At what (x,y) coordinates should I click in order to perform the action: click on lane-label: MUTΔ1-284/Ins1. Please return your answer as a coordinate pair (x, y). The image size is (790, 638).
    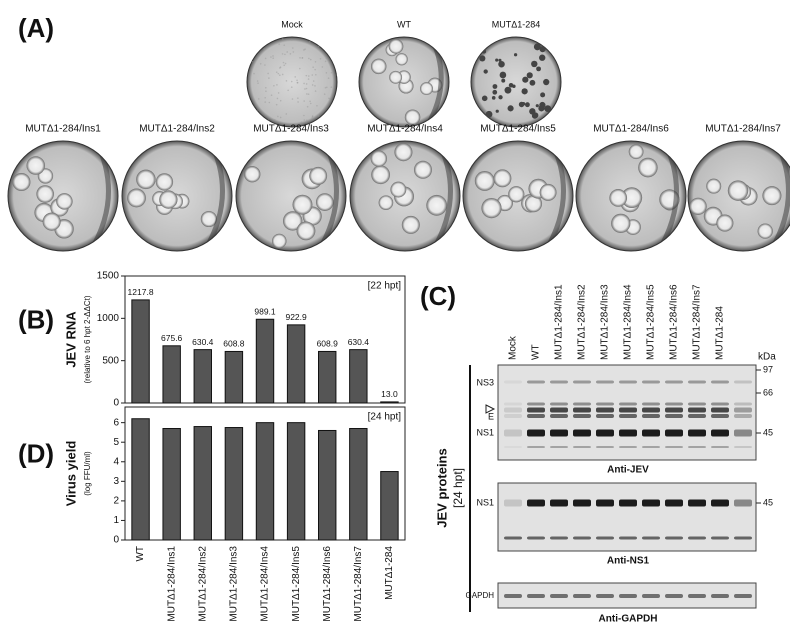
    Looking at the image, I should click on (559, 322).